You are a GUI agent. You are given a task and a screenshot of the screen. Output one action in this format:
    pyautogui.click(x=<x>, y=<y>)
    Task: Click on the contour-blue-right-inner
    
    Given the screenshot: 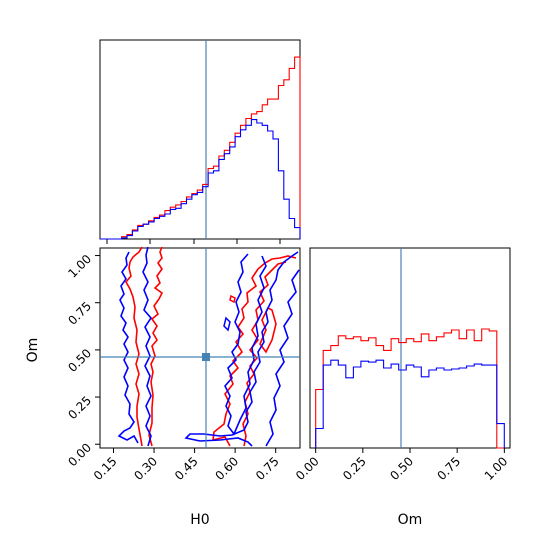 What is the action you would take?
    pyautogui.click(x=245, y=344)
    